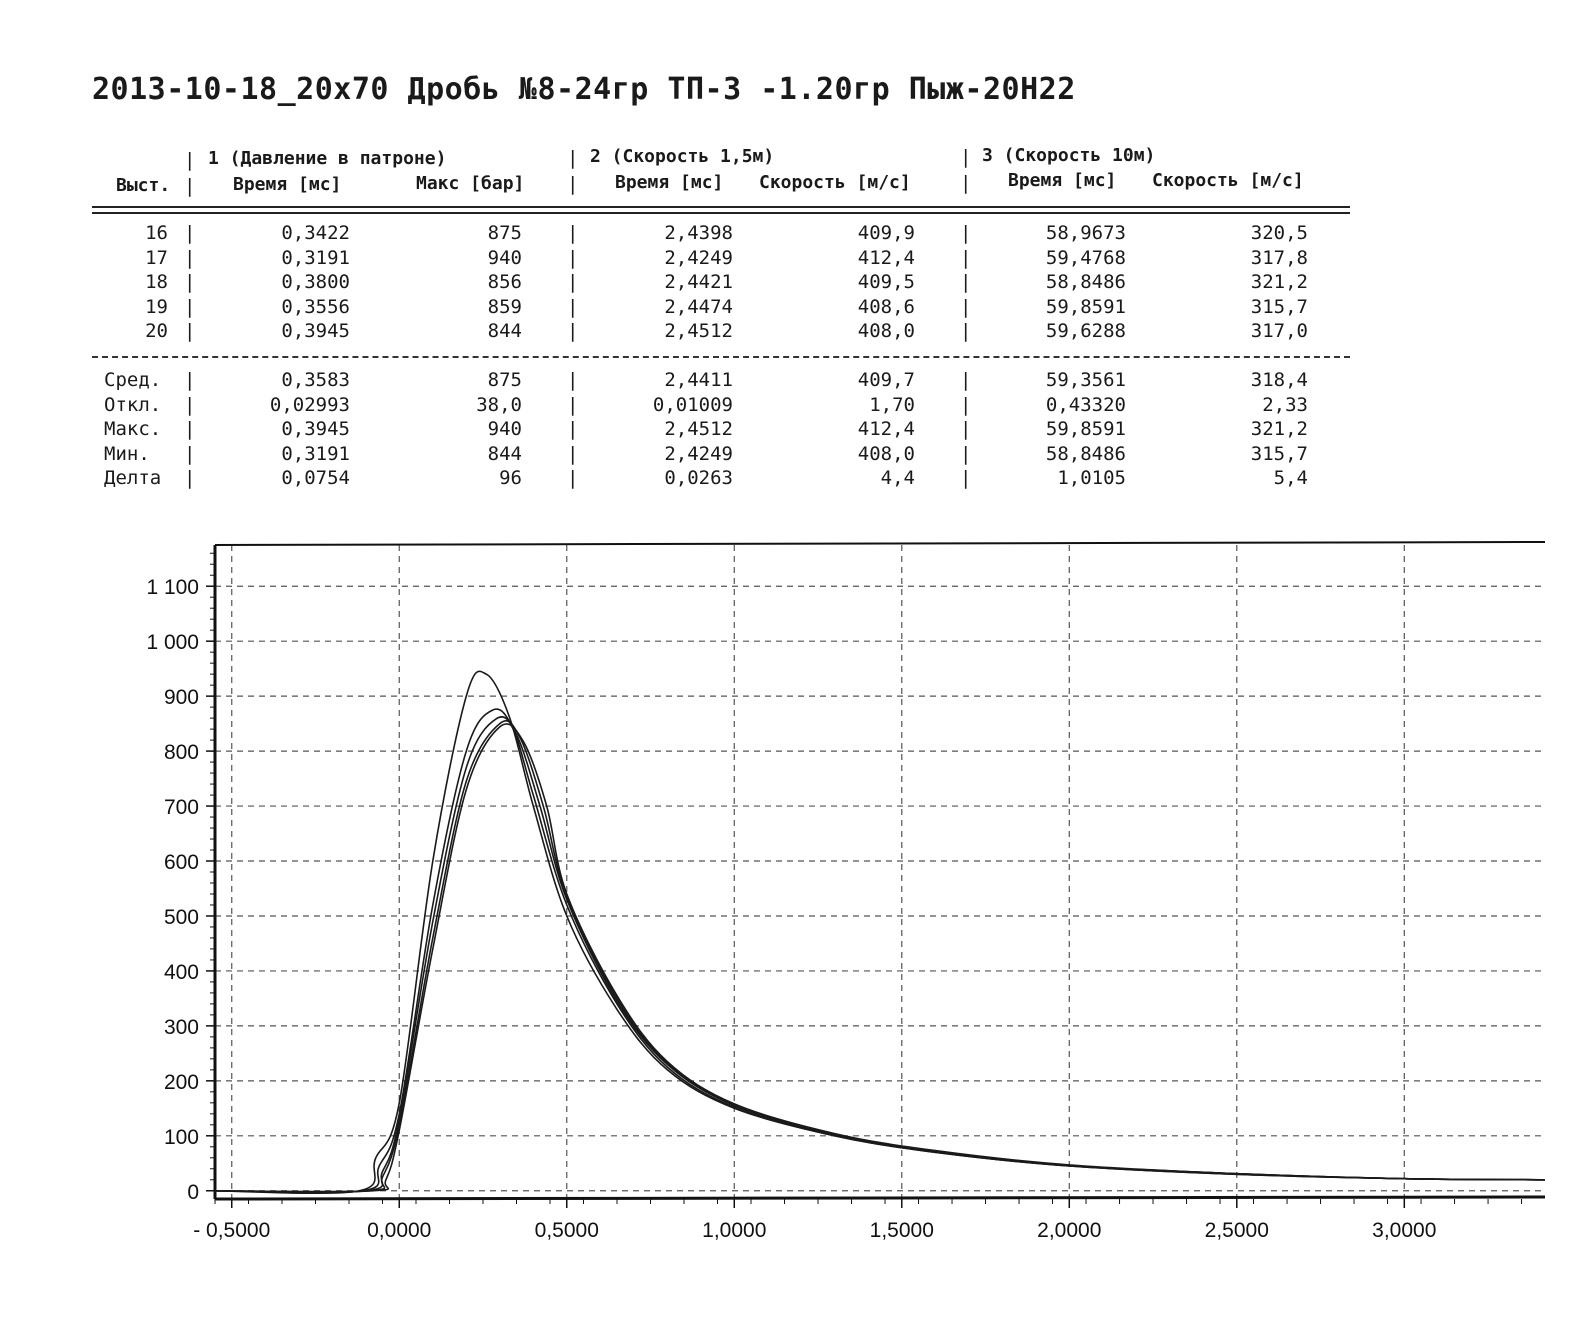  What do you see at coordinates (181, 697) in the screenshot?
I see `y-tick-label: 900` at bounding box center [181, 697].